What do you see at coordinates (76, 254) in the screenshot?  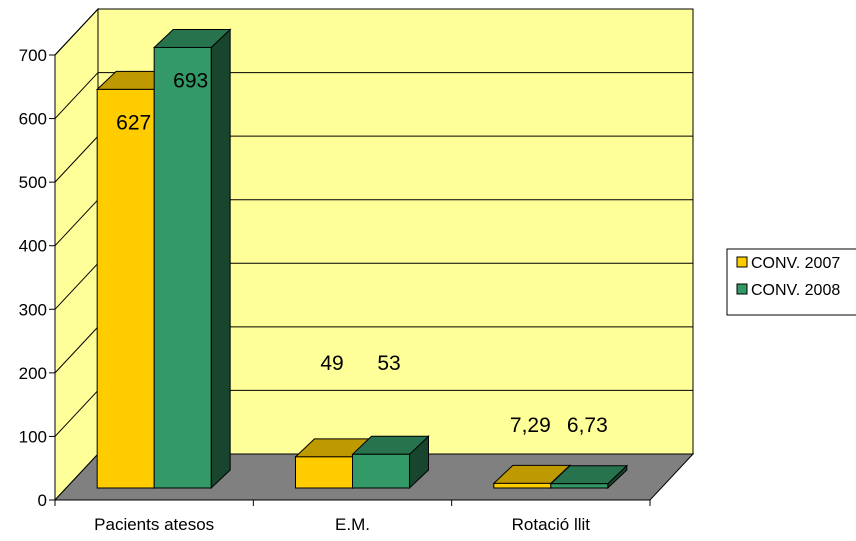 I see `side-wall` at bounding box center [76, 254].